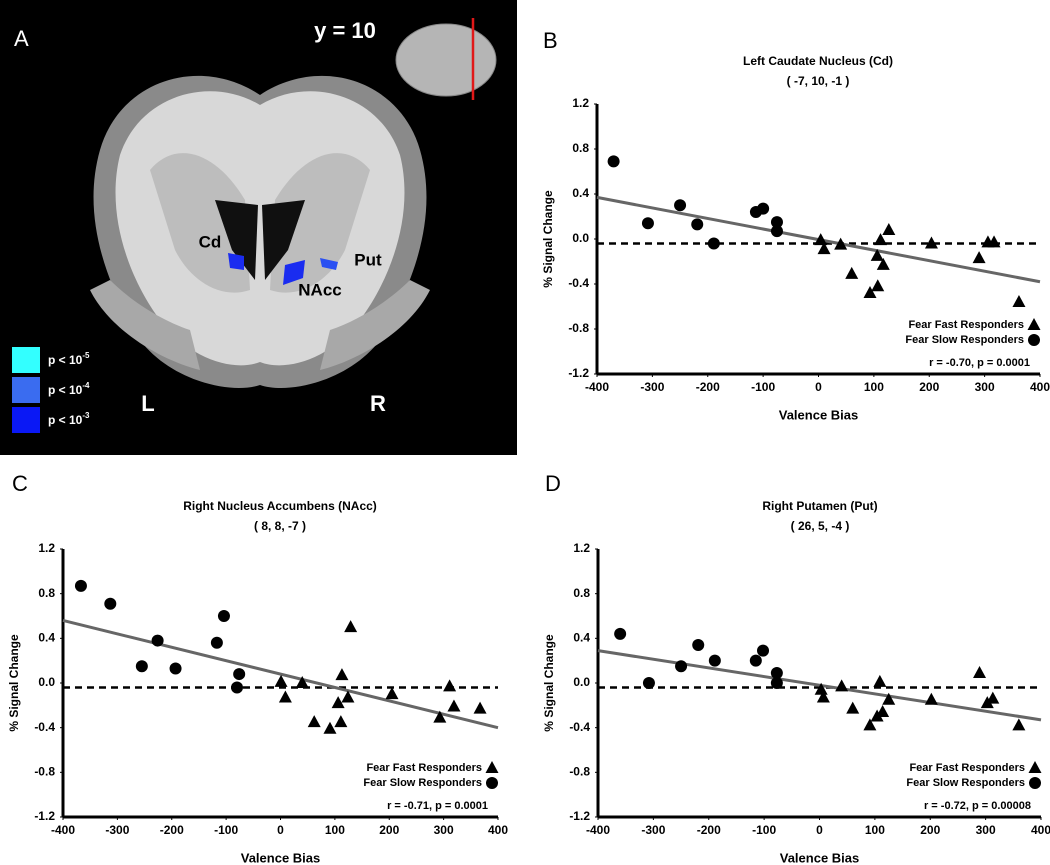 The height and width of the screenshot is (865, 1050). Describe the element at coordinates (368, 259) in the screenshot. I see `region-label: Put` at that location.